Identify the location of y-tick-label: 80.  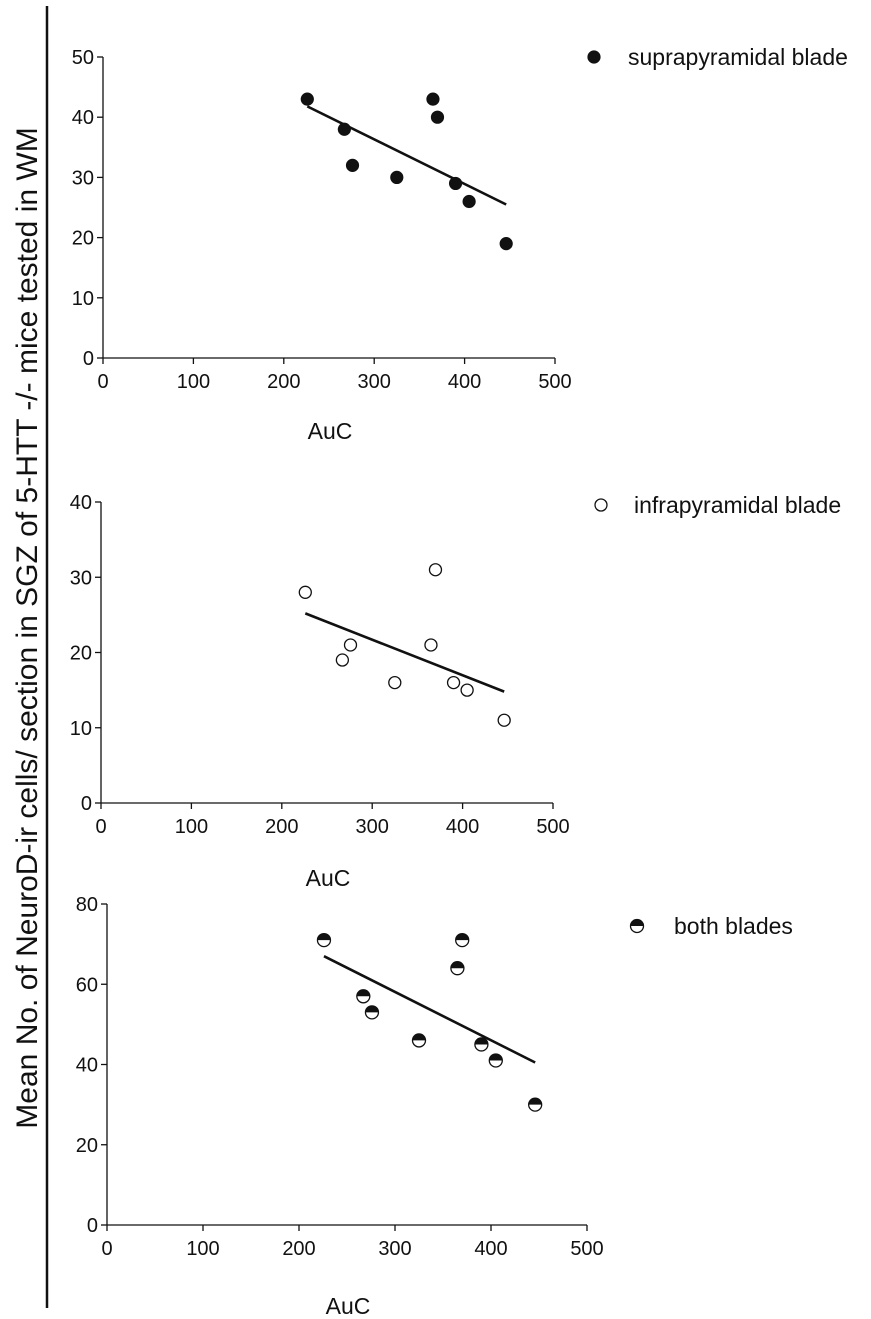
(87, 905).